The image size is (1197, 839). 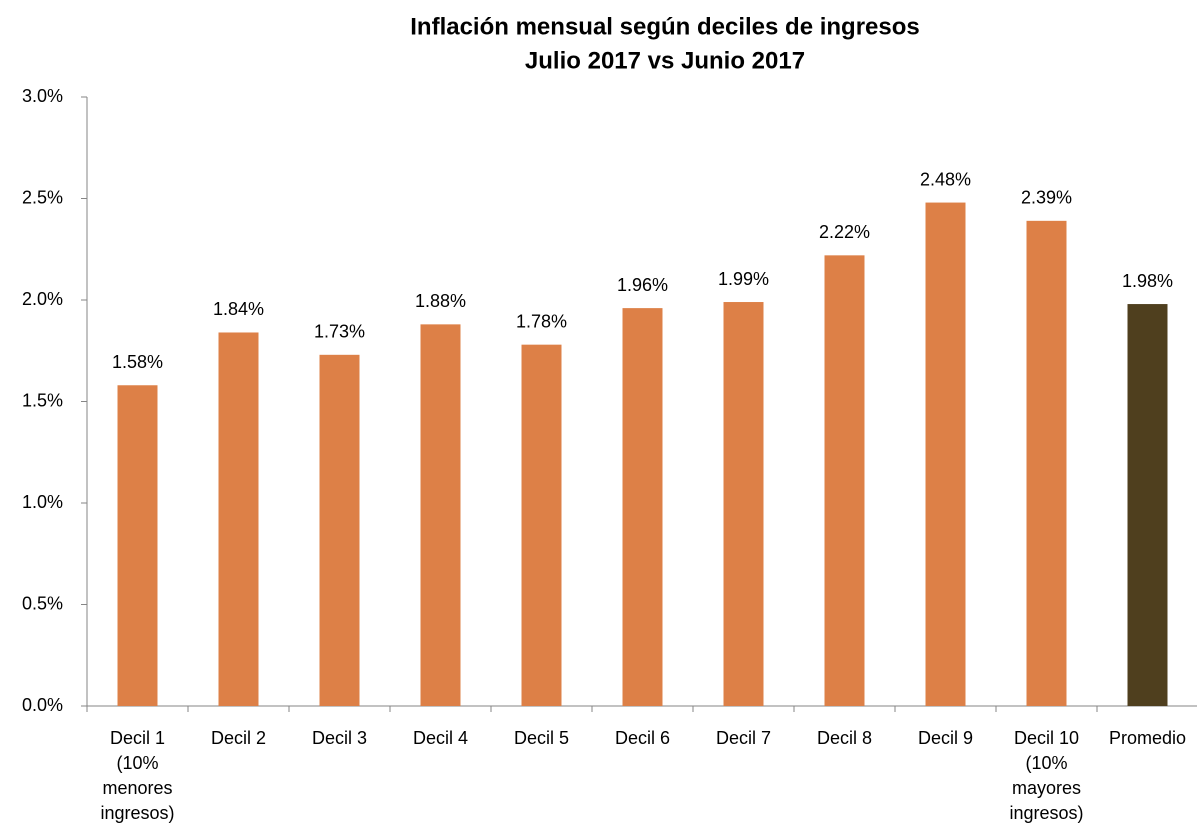 What do you see at coordinates (743, 738) in the screenshot?
I see `x-tick-label: Decil 7` at bounding box center [743, 738].